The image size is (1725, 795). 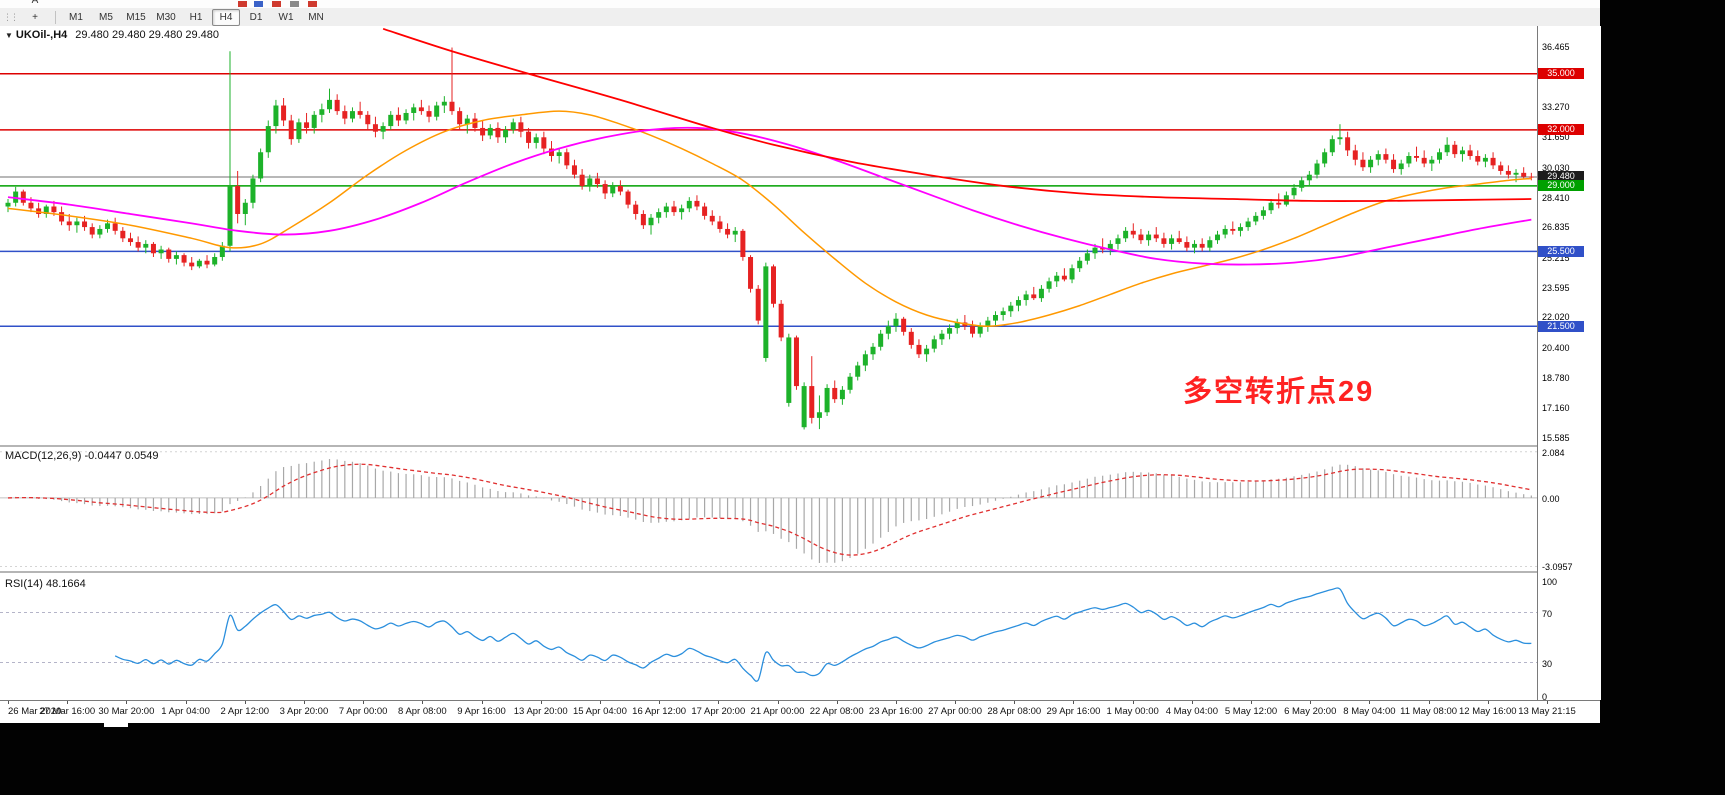 I want to click on time-label: 12 May 16:00, so click(x=1488, y=711).